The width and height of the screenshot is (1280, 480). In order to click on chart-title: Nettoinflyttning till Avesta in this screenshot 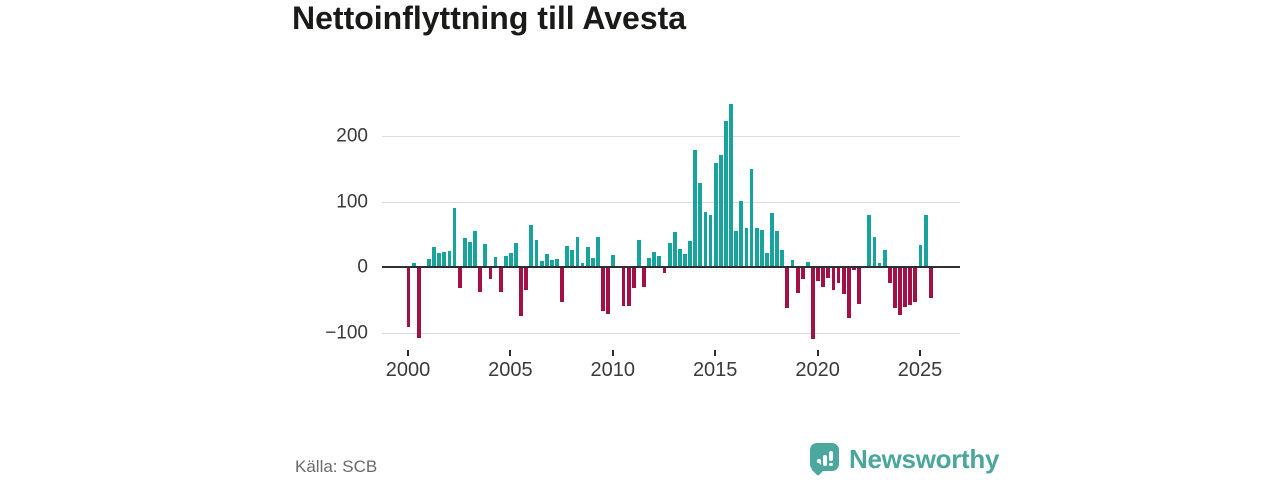, I will do `click(489, 18)`.